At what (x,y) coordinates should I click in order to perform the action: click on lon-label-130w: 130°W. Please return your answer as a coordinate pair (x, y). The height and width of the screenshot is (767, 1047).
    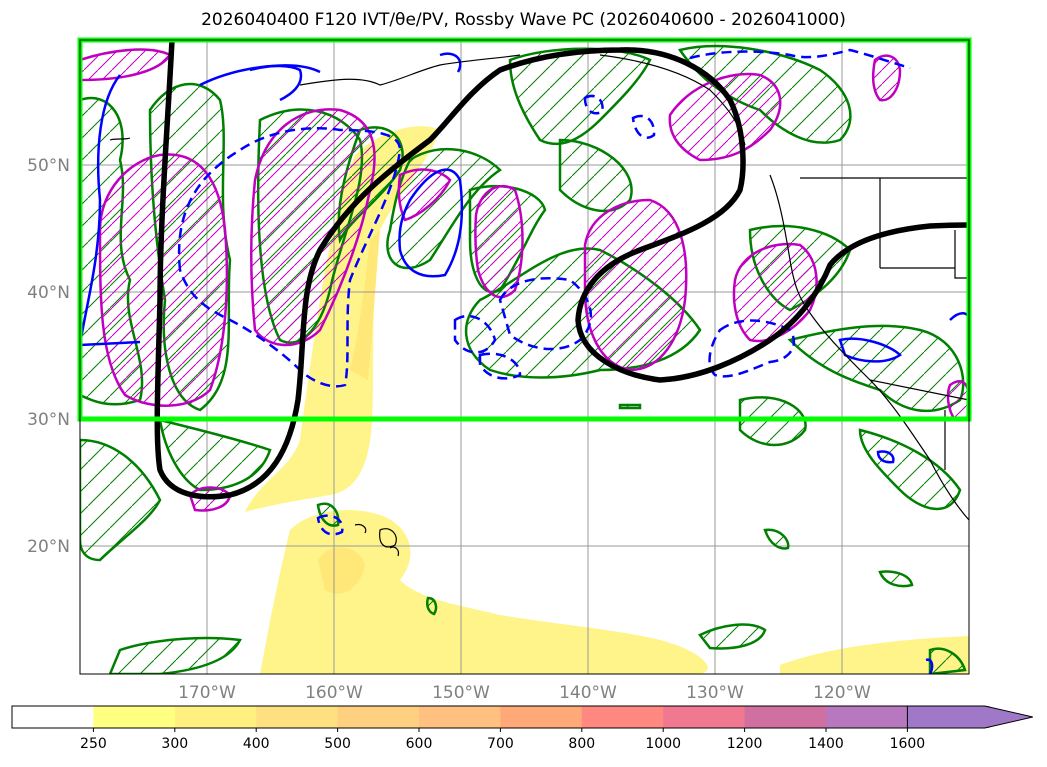
    Looking at the image, I should click on (715, 693).